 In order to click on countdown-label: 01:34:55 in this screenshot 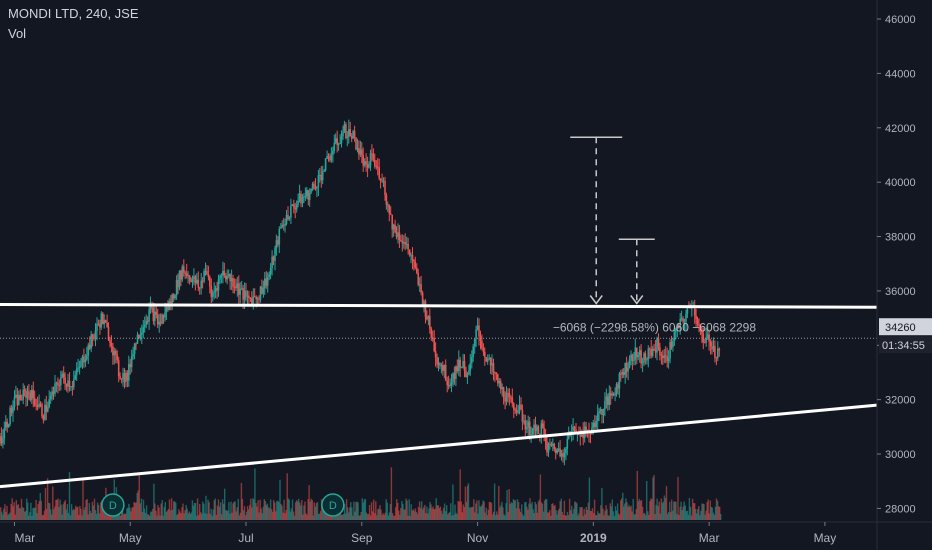, I will do `click(903, 346)`.